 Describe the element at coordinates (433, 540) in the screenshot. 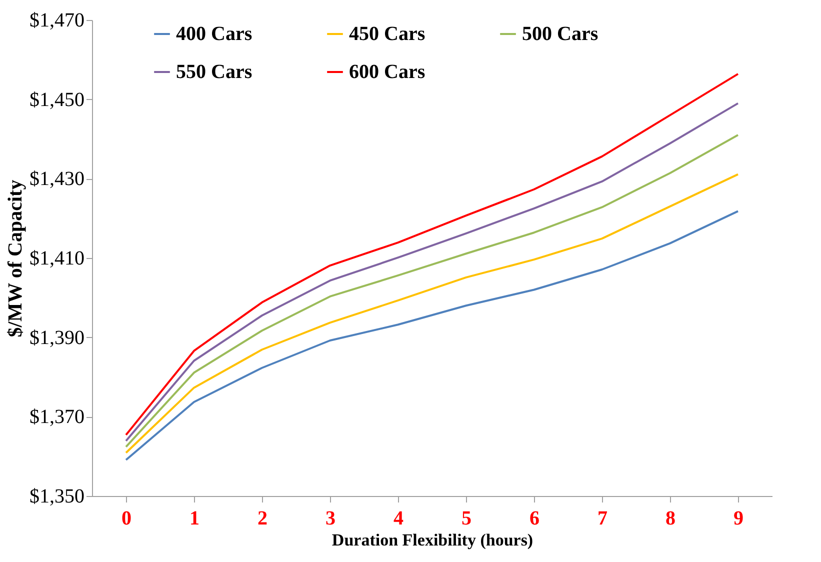

I see `x-axis-title: Duration Flexibility (hours)` at that location.